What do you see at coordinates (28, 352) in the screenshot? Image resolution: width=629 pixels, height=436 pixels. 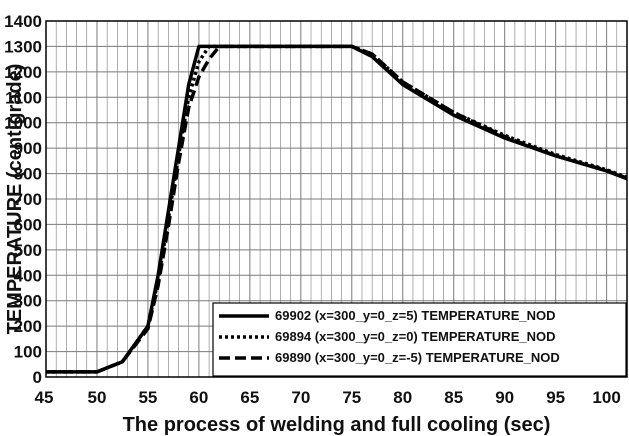 I see `y-tick-label: 100` at bounding box center [28, 352].